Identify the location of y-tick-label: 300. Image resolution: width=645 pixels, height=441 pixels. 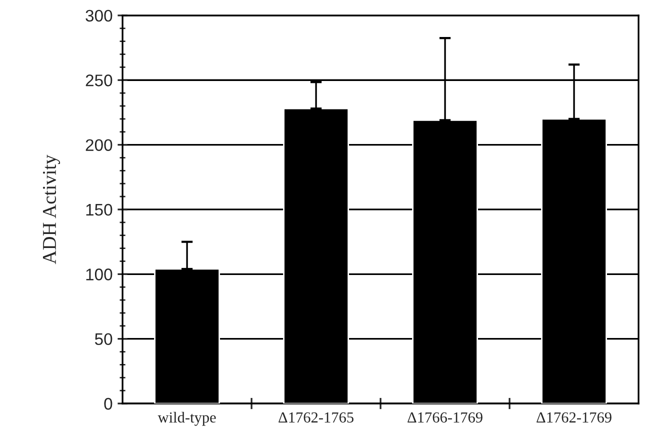
(99, 16).